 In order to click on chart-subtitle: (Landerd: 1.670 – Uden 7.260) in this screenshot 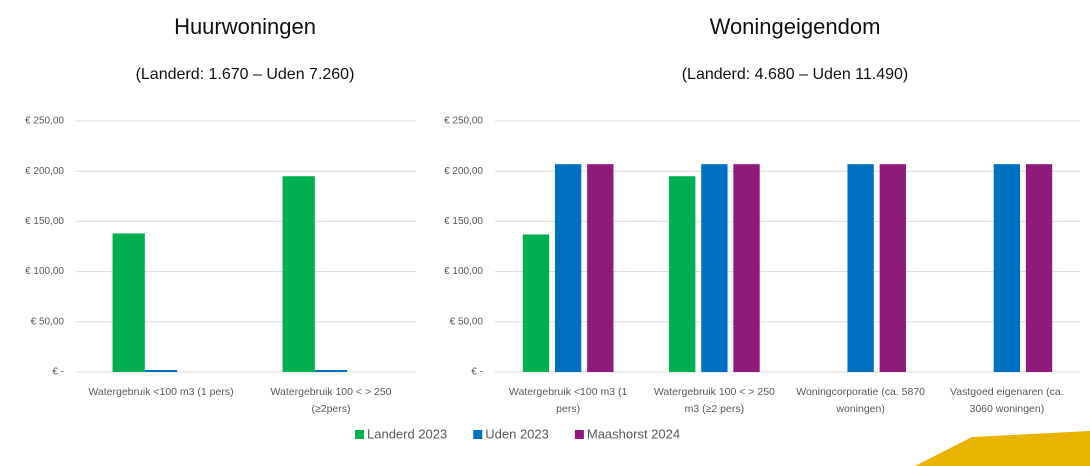, I will do `click(245, 74)`.